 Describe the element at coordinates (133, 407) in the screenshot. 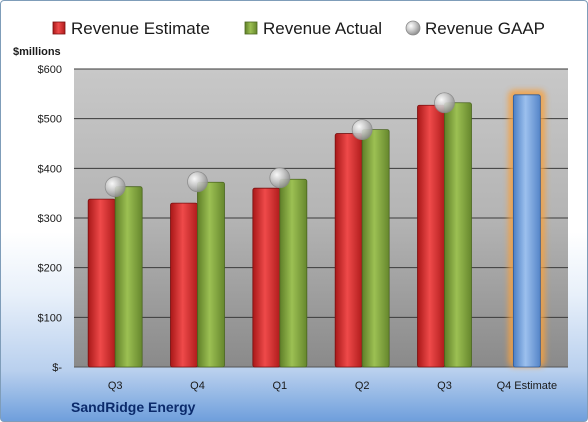

I see `company-name: SandRidge Energy` at that location.